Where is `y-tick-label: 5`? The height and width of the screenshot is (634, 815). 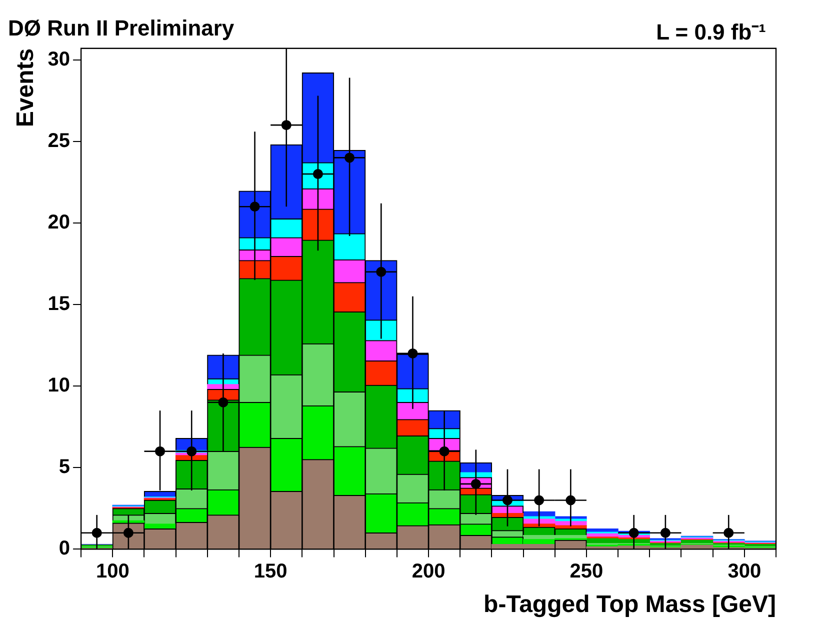 y-tick-label: 5 is located at coordinates (64, 467).